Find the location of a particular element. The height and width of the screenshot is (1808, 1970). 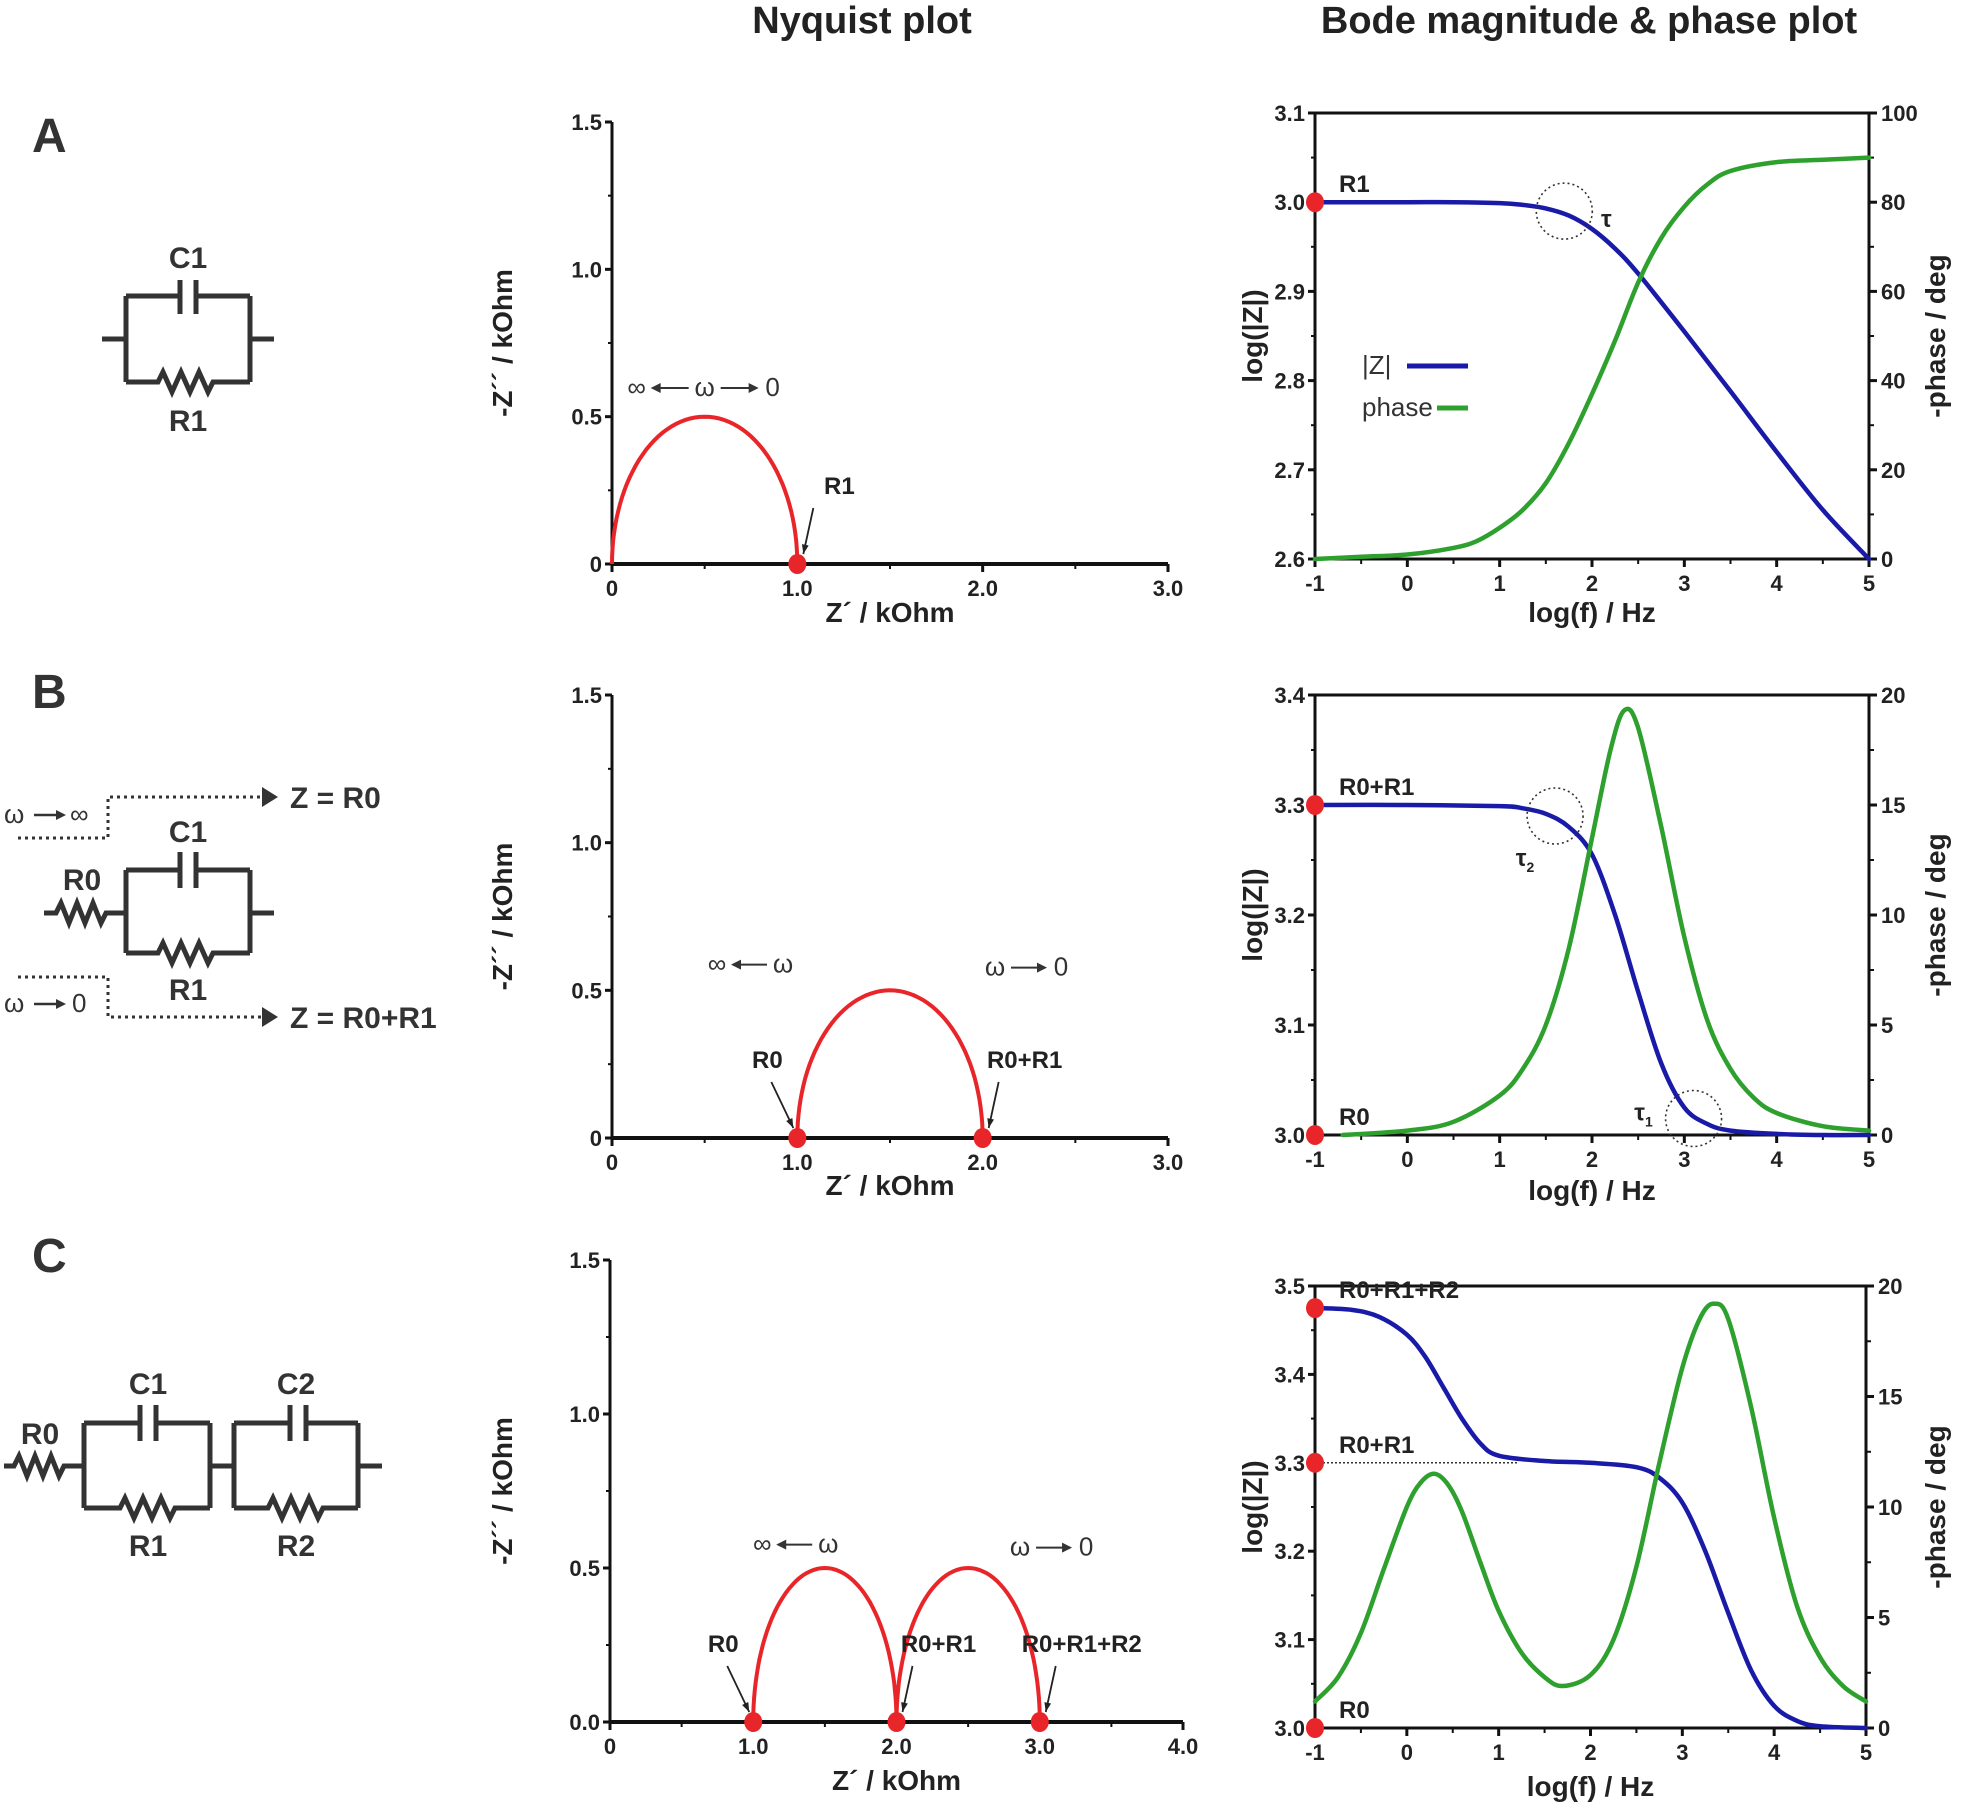

x-tick-label: 2 is located at coordinates (1592, 1159).